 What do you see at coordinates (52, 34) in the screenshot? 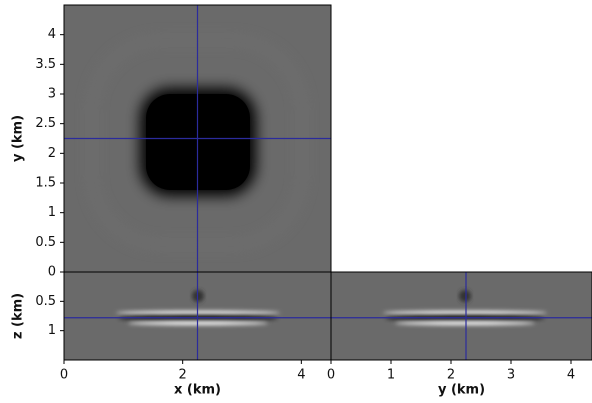
I see `y-tick-label: 4` at bounding box center [52, 34].